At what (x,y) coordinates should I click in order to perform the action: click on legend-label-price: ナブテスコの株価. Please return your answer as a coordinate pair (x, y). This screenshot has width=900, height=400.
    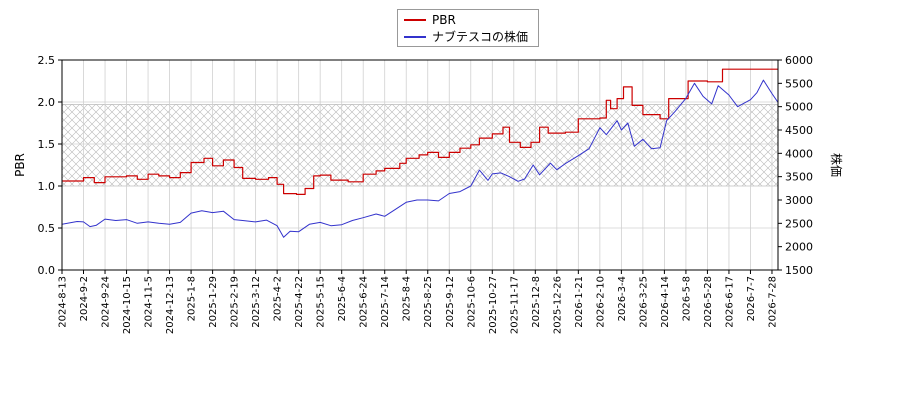
    Looking at the image, I should click on (480, 37).